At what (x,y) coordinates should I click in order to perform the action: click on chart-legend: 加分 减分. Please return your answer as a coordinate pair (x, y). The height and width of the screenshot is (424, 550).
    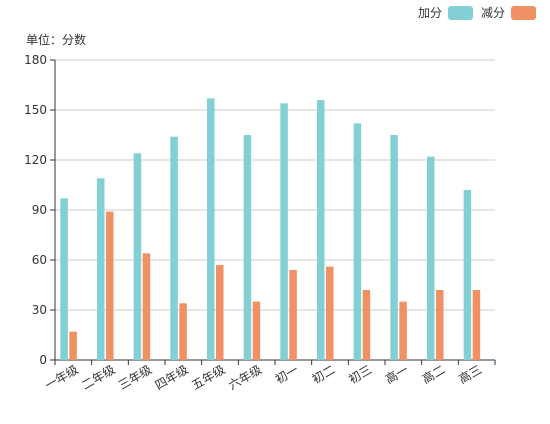
    Looking at the image, I should click on (477, 12).